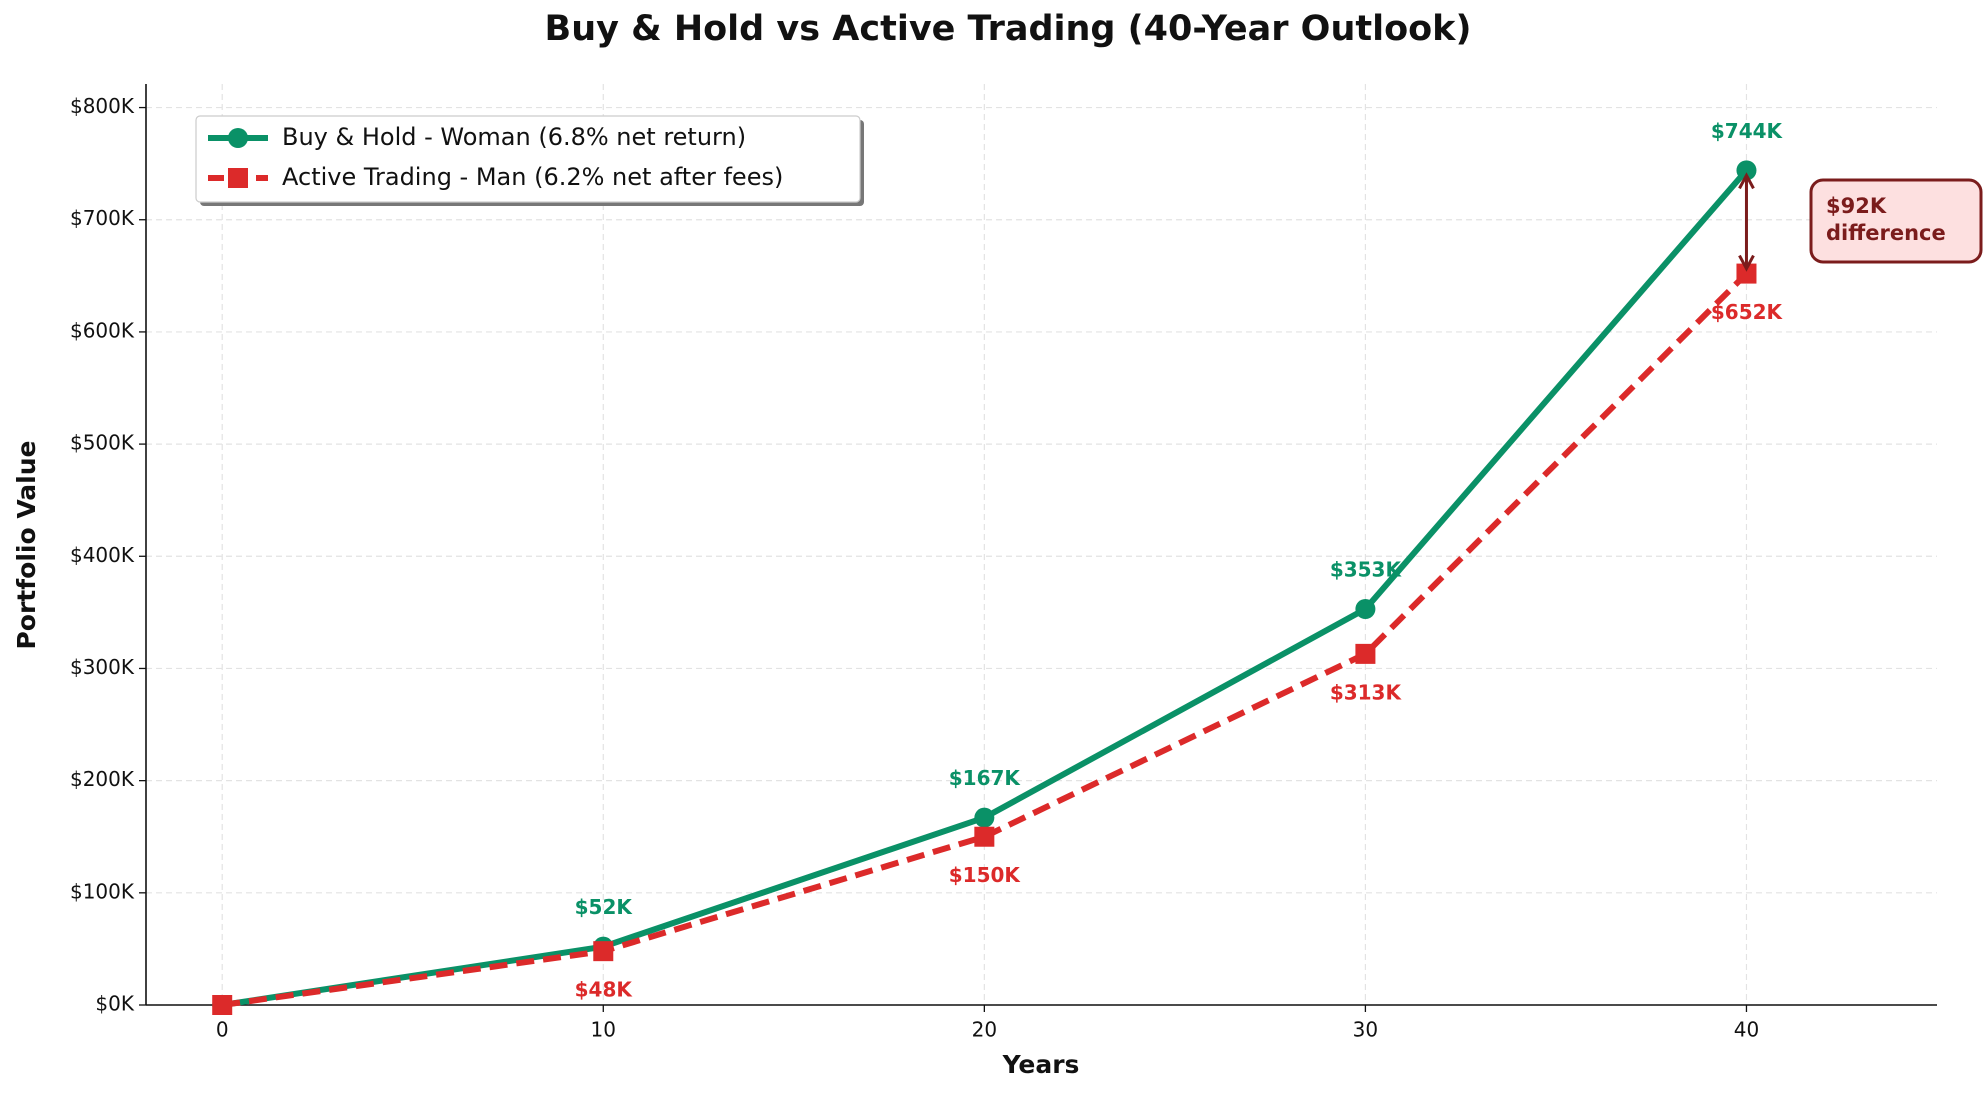  What do you see at coordinates (514, 137) in the screenshot?
I see `legend-label: Buy & Hold - Woman (6.8% net return)` at bounding box center [514, 137].